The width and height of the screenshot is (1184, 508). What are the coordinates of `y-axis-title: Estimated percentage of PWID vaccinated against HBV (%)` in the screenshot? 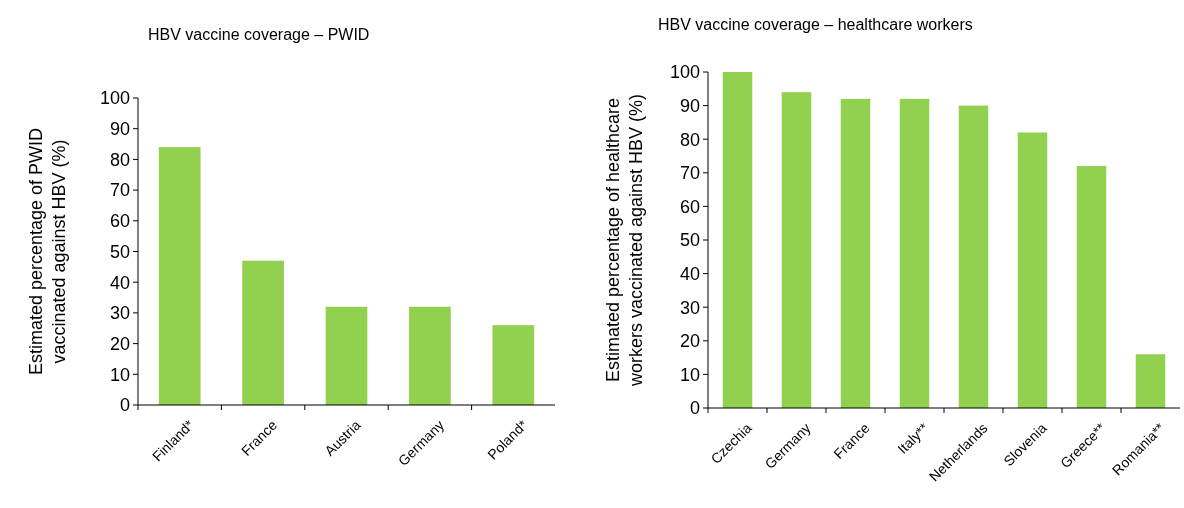 It's located at (47, 251).